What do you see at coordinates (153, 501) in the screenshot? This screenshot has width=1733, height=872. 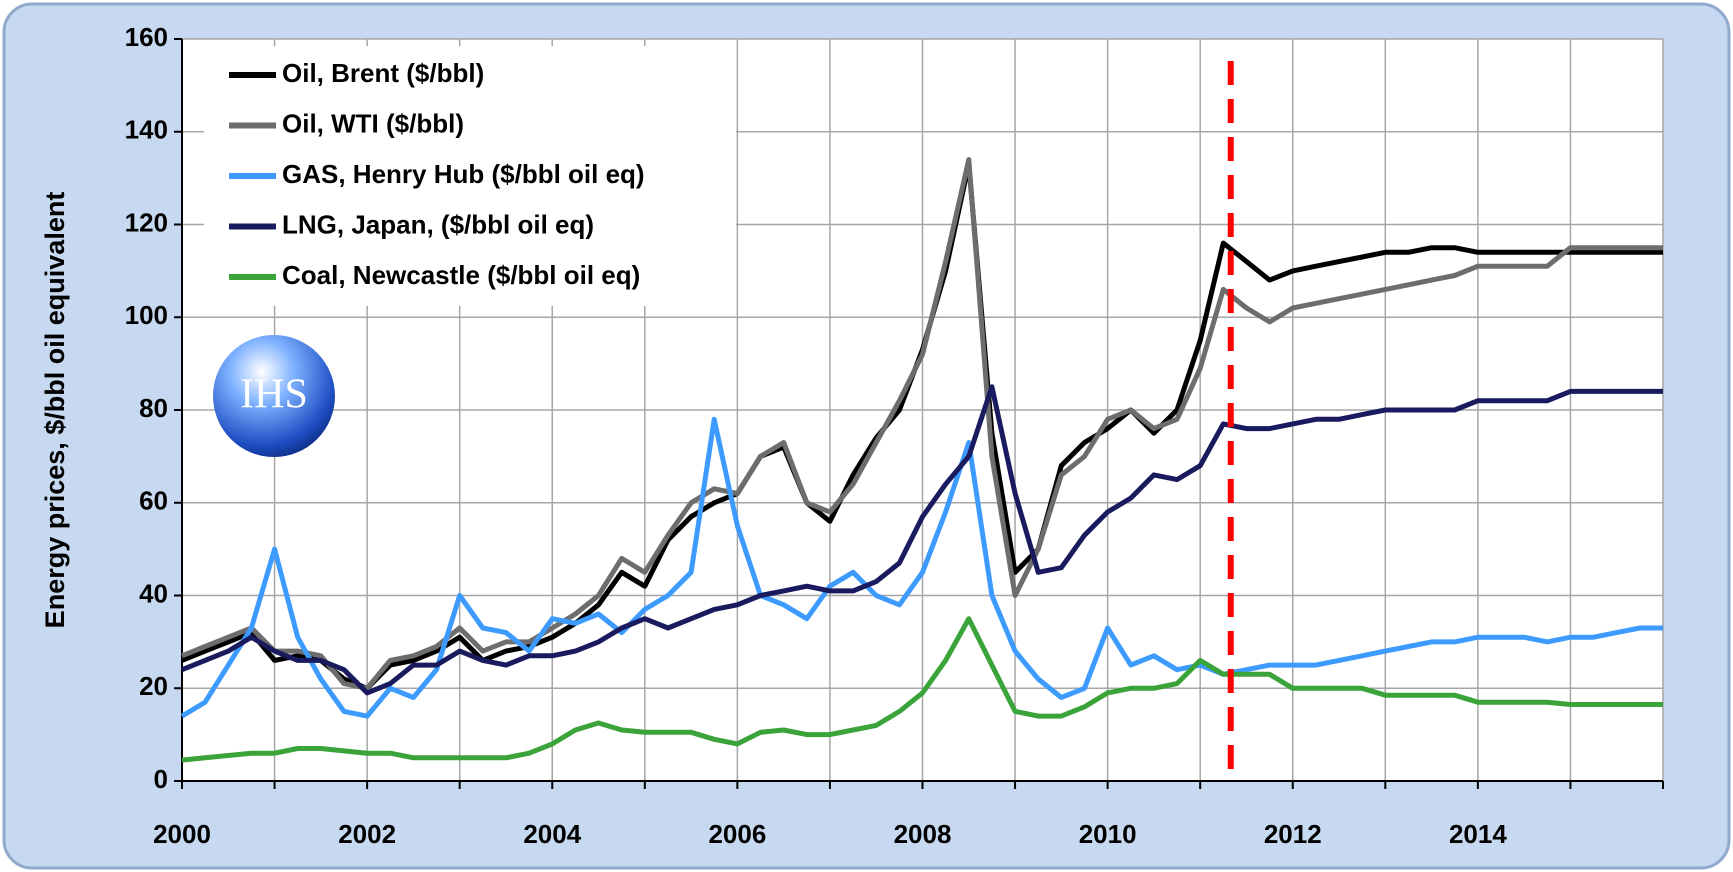 I see `y-tick-label: 60` at bounding box center [153, 501].